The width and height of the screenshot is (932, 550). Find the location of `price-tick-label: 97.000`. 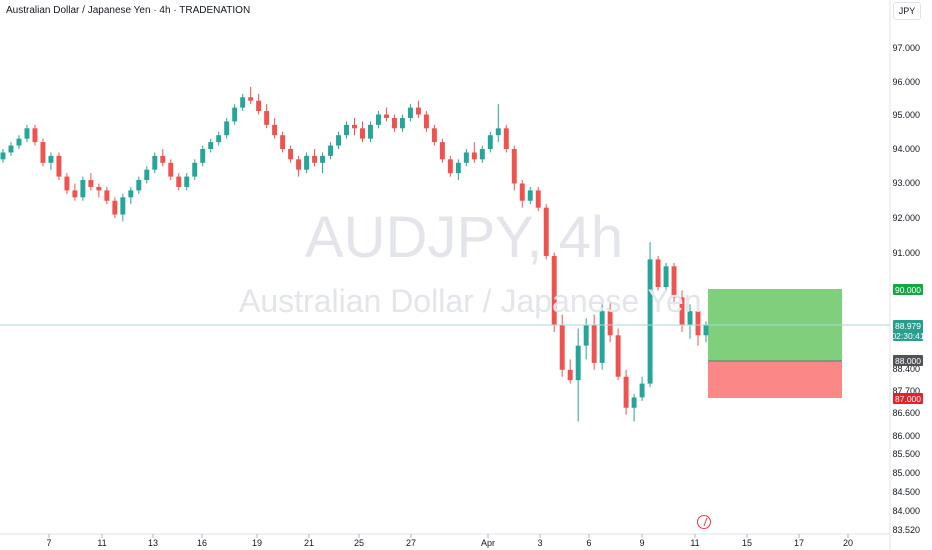

price-tick-label: 97.000 is located at coordinates (906, 48).